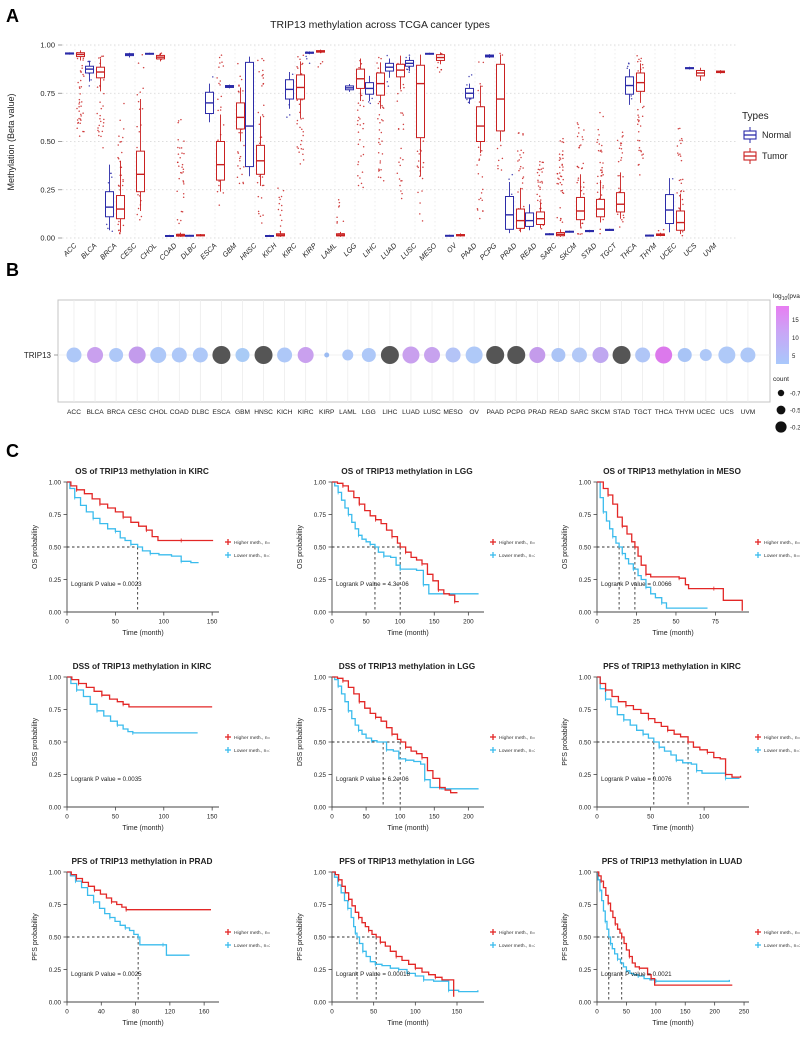 The height and width of the screenshot is (1042, 800). What do you see at coordinates (74, 355) in the screenshot?
I see `bubble-ACC` at bounding box center [74, 355].